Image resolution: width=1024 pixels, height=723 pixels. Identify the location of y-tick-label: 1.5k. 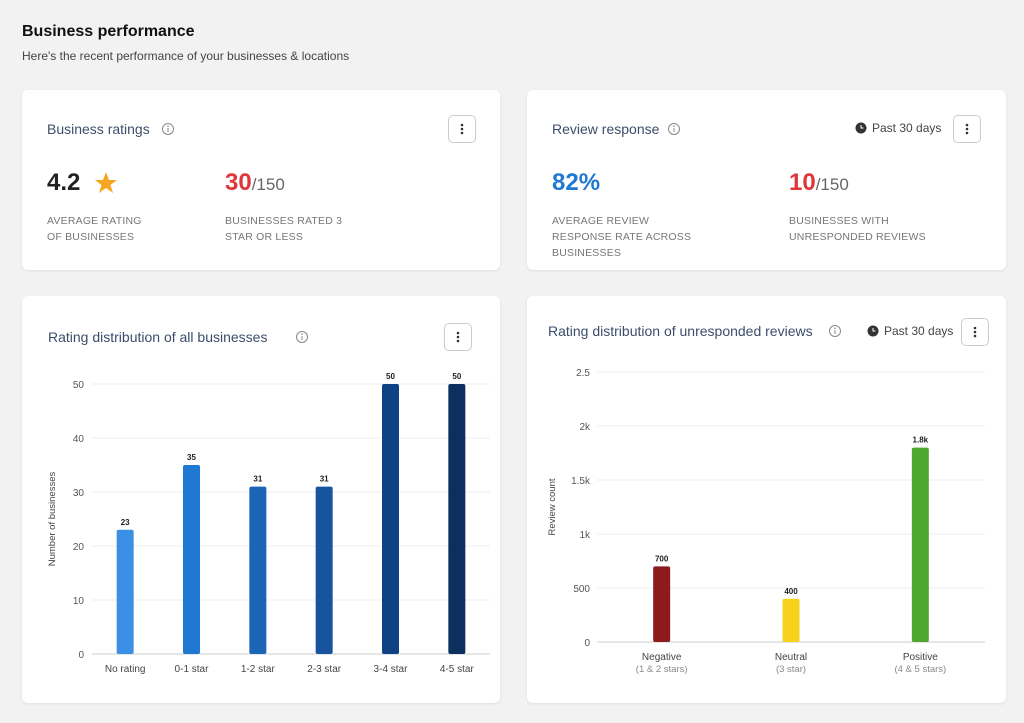
(581, 481).